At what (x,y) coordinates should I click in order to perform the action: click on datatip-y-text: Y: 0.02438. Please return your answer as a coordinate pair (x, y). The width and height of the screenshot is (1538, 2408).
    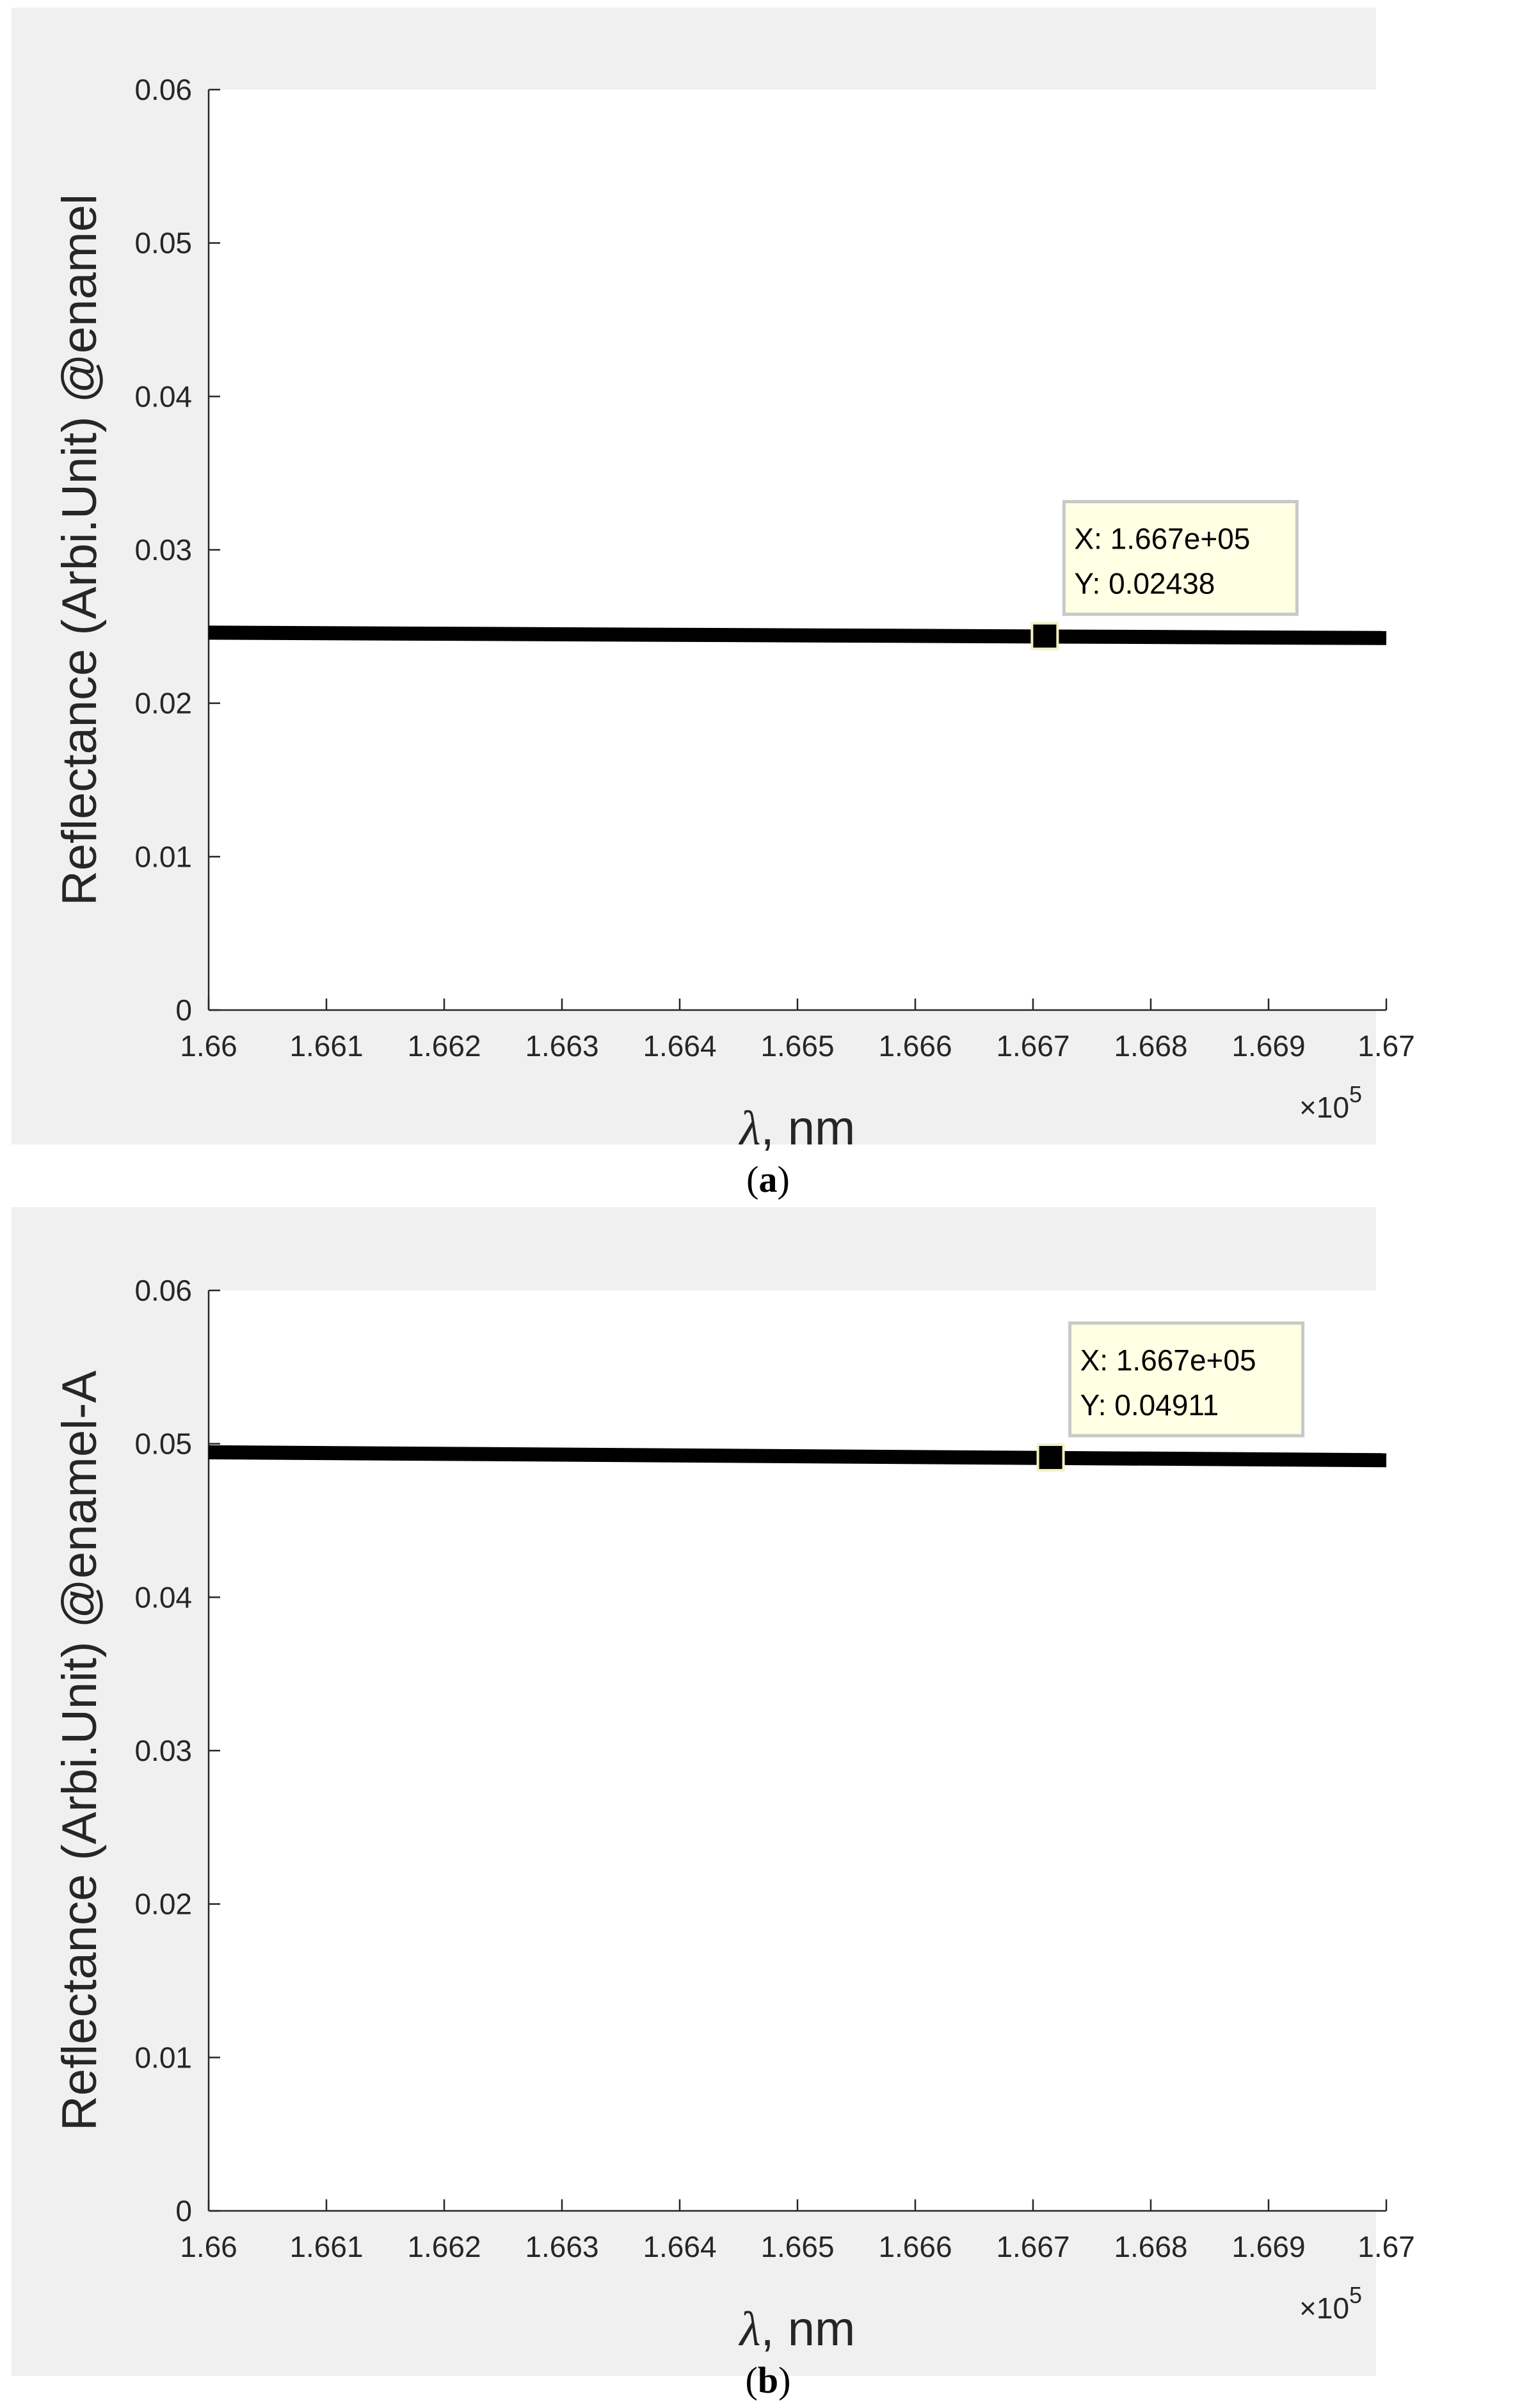
    Looking at the image, I should click on (1144, 583).